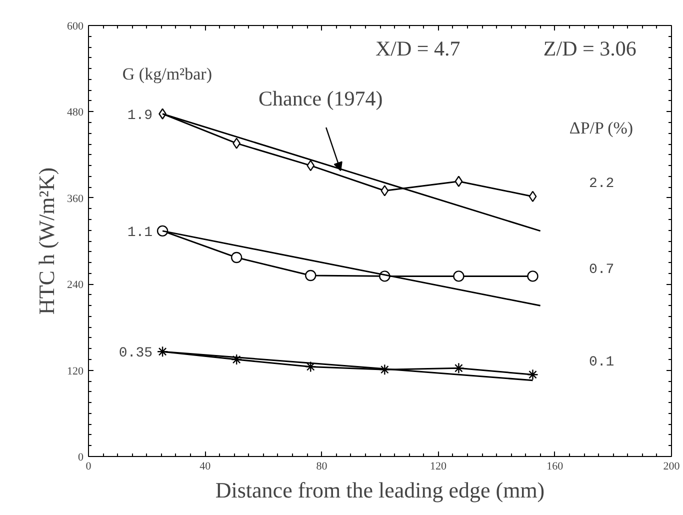 The height and width of the screenshot is (515, 683). I want to click on y-tick-label: 360, so click(75, 198).